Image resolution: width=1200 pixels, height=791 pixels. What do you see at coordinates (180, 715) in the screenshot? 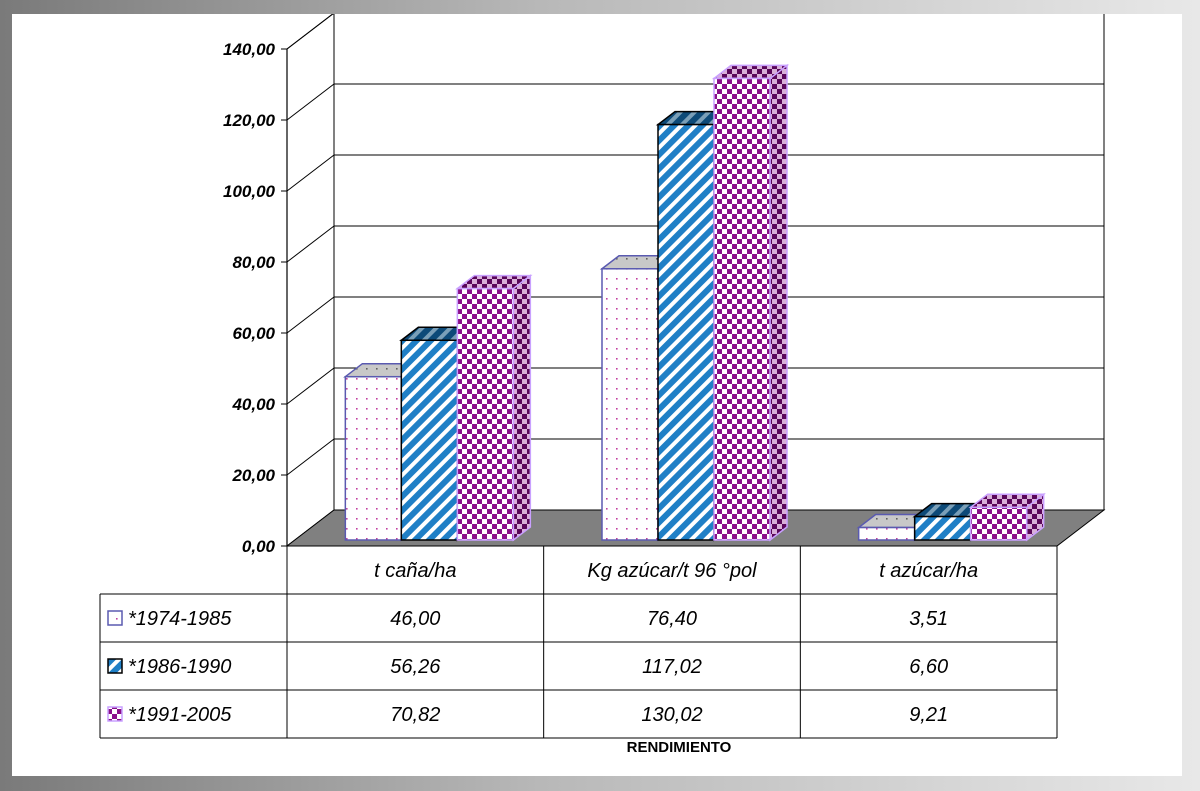
I see `legend-label: *1991-2005` at bounding box center [180, 715].